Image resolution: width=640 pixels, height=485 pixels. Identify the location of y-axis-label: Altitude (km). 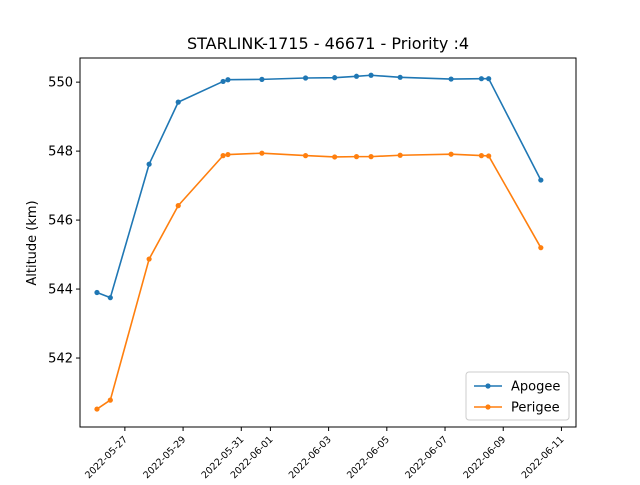
(32, 242).